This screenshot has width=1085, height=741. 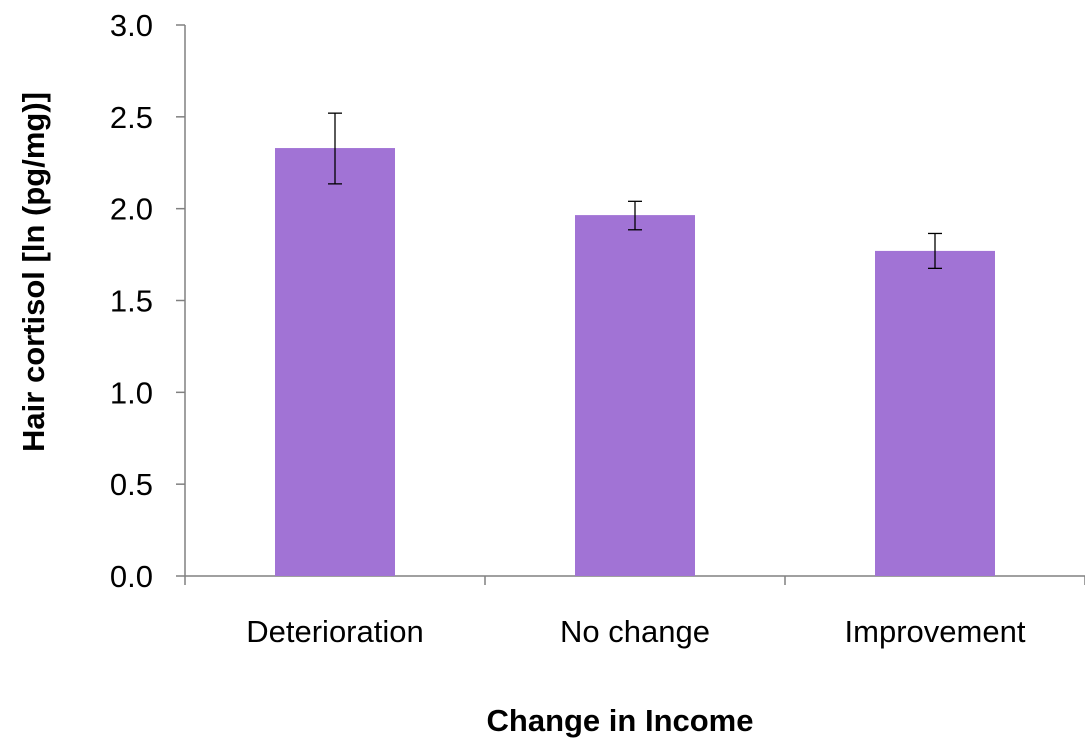 What do you see at coordinates (334, 631) in the screenshot?
I see `x-tick-label: Deterioration` at bounding box center [334, 631].